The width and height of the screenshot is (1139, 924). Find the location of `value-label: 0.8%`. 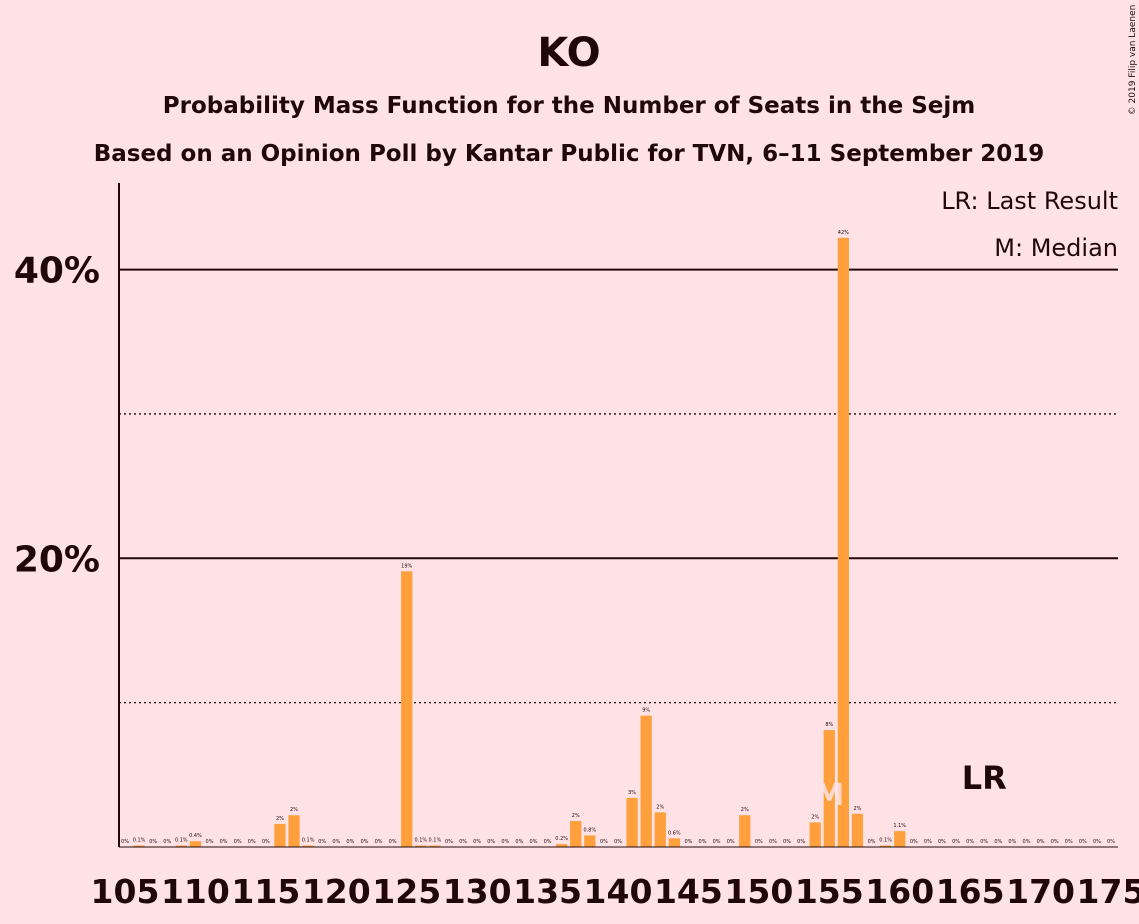

value-label: 0.8% is located at coordinates (589, 830).